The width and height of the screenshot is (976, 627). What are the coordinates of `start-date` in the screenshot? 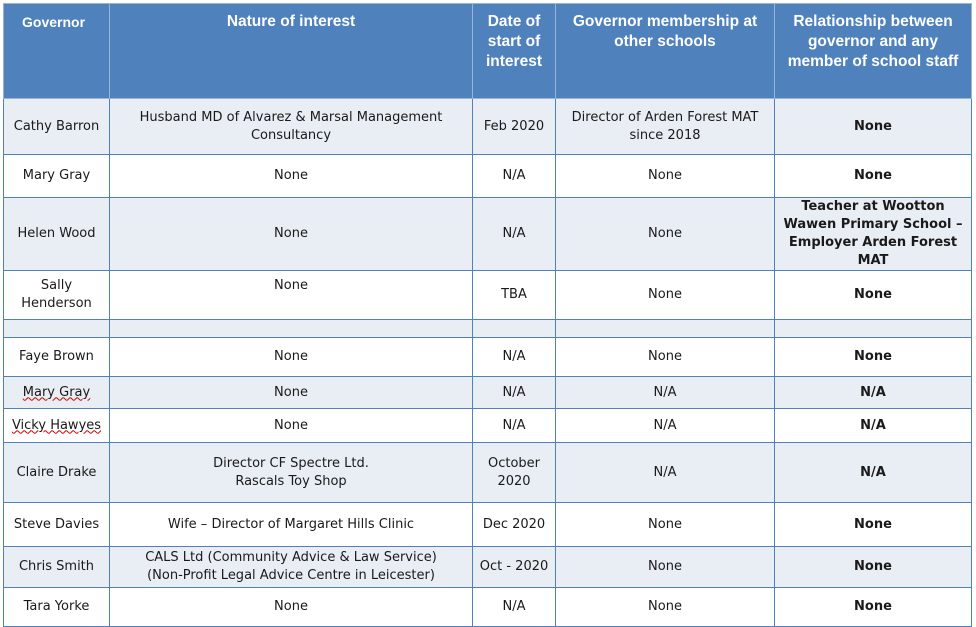 It's located at (514, 328).